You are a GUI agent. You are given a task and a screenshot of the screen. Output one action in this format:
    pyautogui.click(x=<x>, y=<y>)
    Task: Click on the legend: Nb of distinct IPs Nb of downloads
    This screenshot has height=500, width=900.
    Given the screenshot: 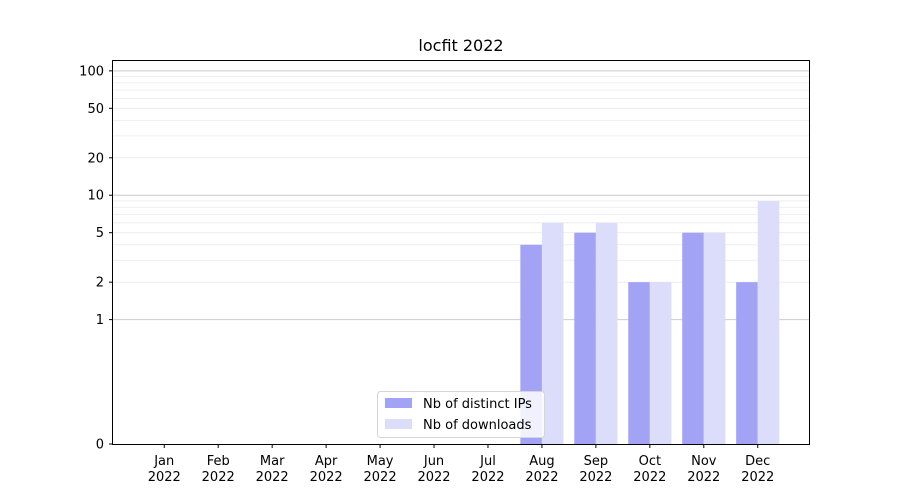 What is the action you would take?
    pyautogui.click(x=461, y=414)
    